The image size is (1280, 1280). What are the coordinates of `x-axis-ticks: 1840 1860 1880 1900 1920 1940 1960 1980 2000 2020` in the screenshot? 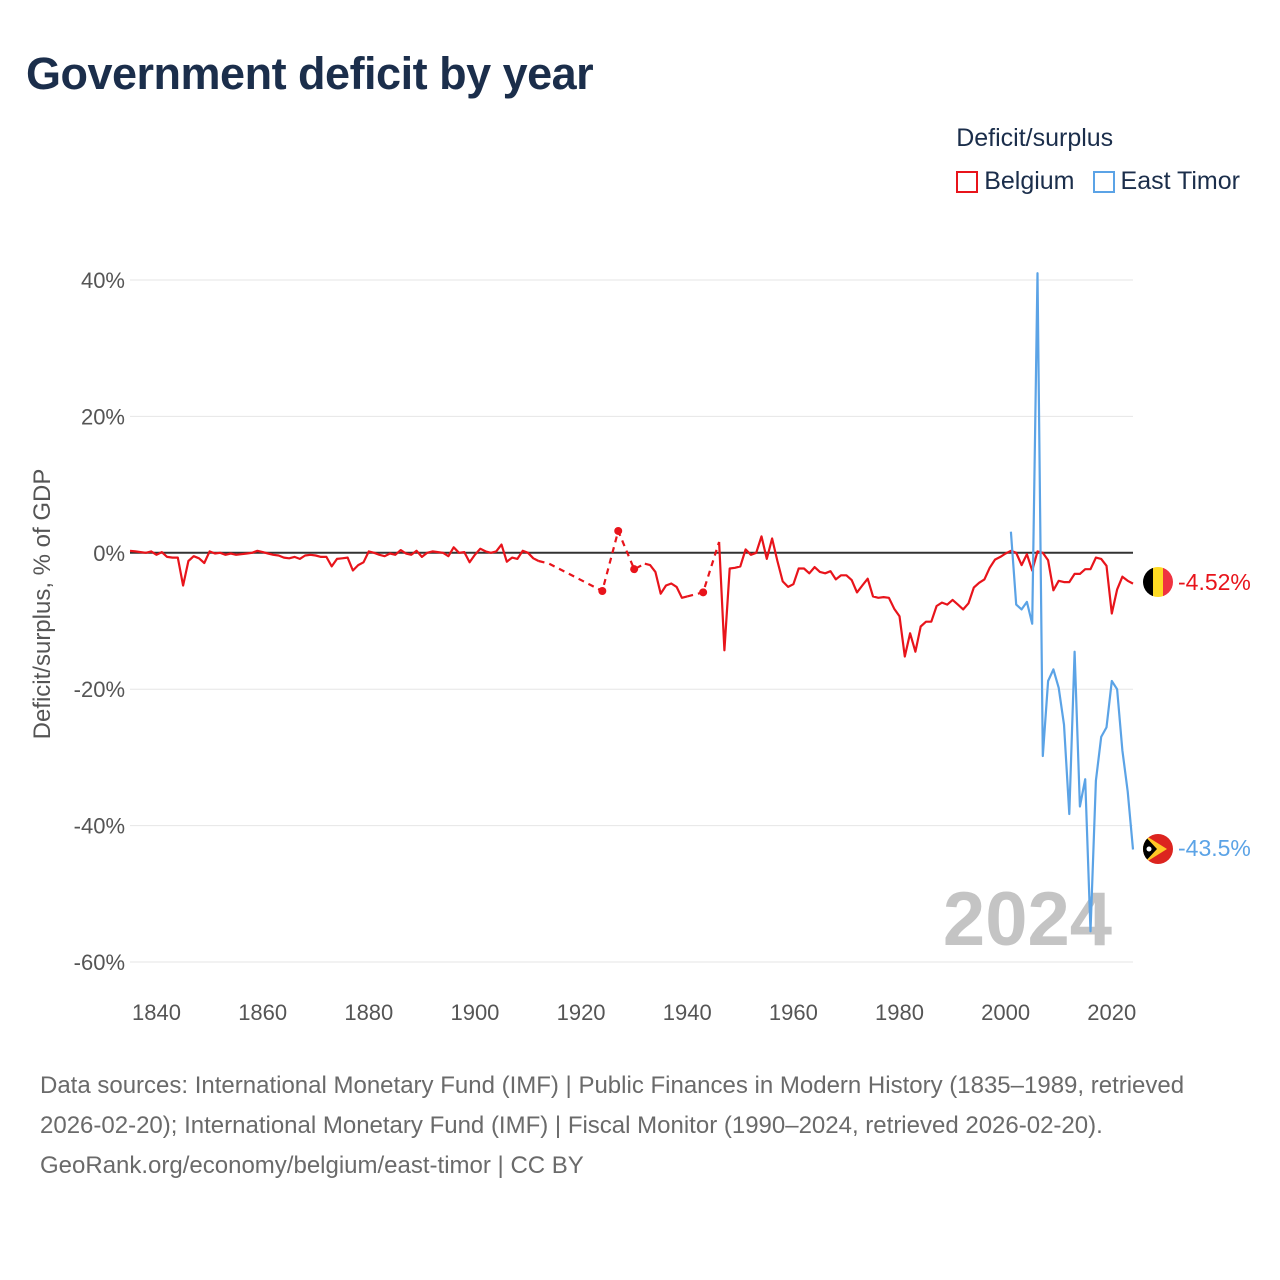 It's located at (634, 1012).